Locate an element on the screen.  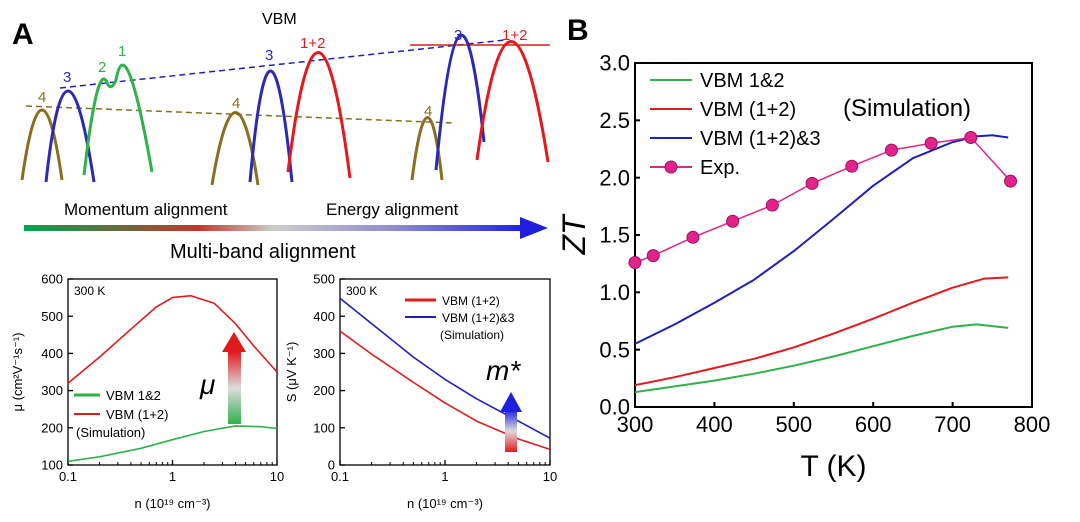
panel-label-b: B is located at coordinates (578, 30).